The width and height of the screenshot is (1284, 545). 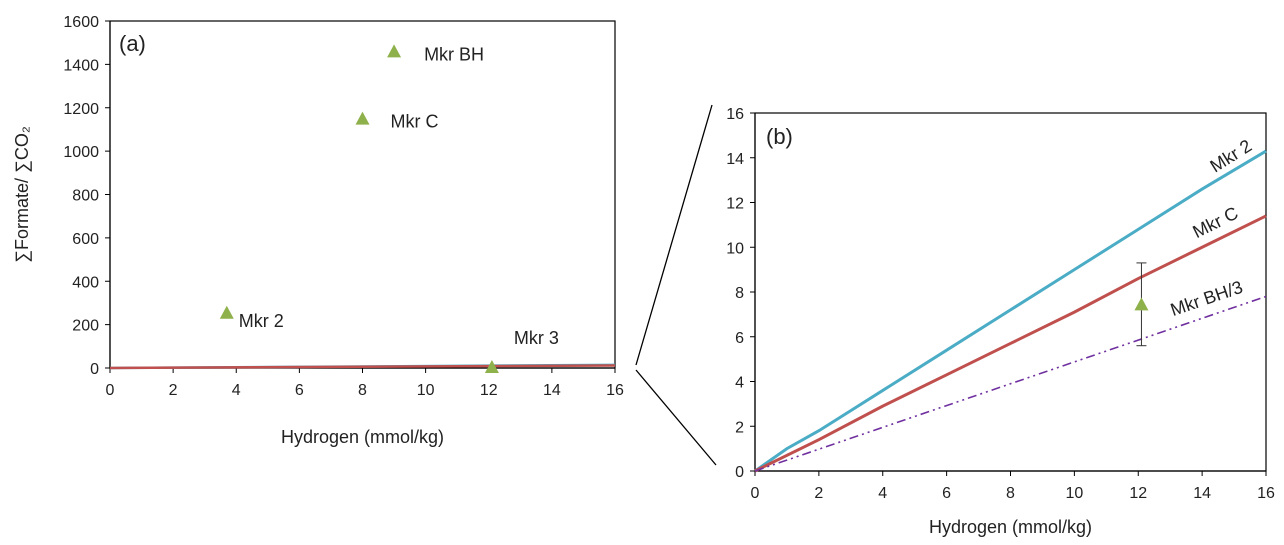 I want to click on series-label: Mkr BH/3, so click(x=1206, y=298).